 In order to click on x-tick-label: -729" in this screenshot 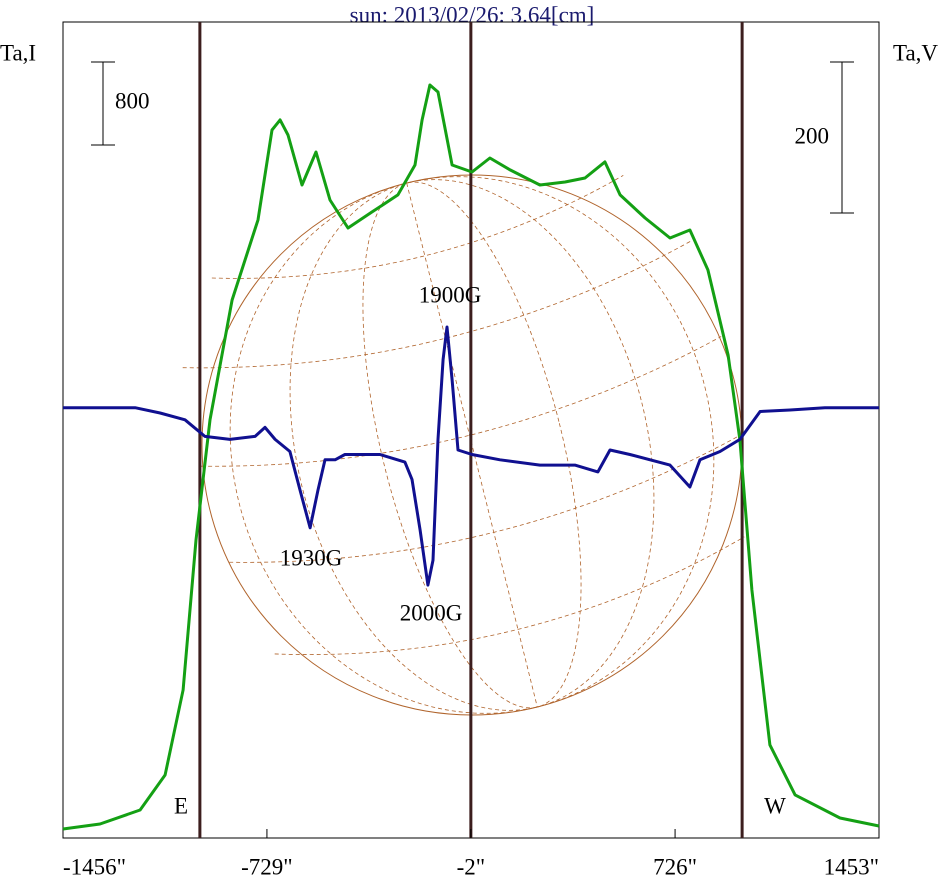, I will do `click(267, 866)`.